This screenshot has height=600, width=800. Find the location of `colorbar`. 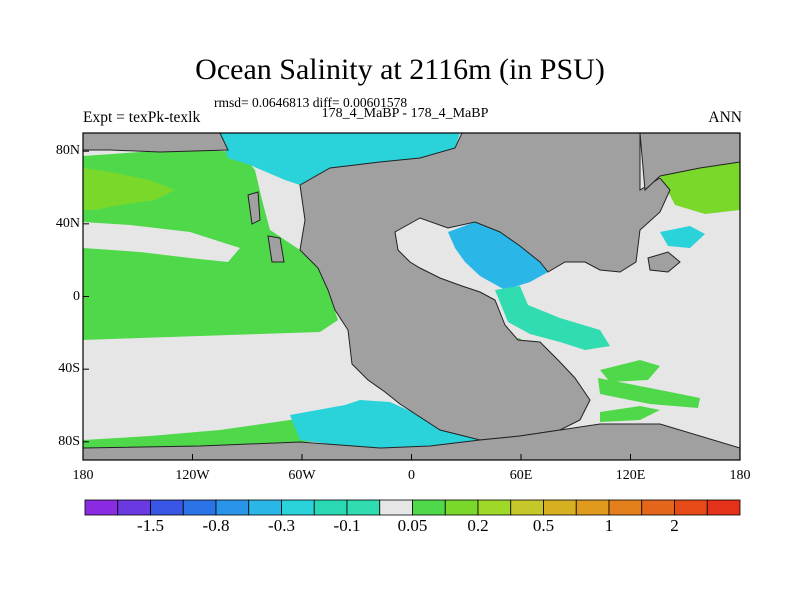

colorbar is located at coordinates (412, 507).